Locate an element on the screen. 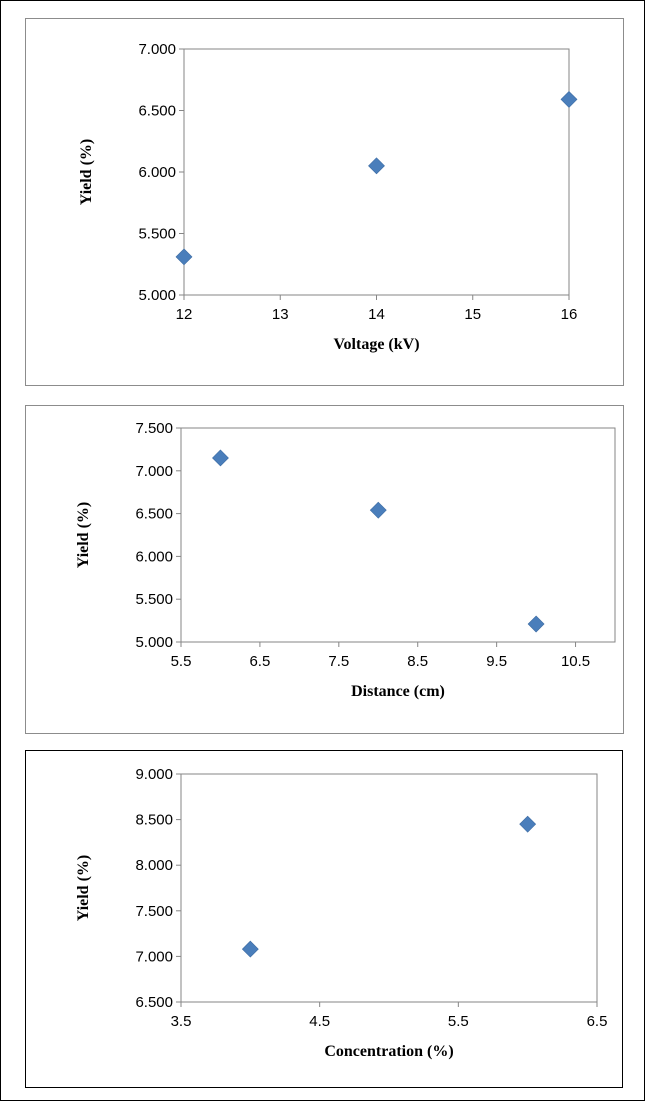 This screenshot has width=648, height=1104. y-tick-label: 9.000 is located at coordinates (154, 774).